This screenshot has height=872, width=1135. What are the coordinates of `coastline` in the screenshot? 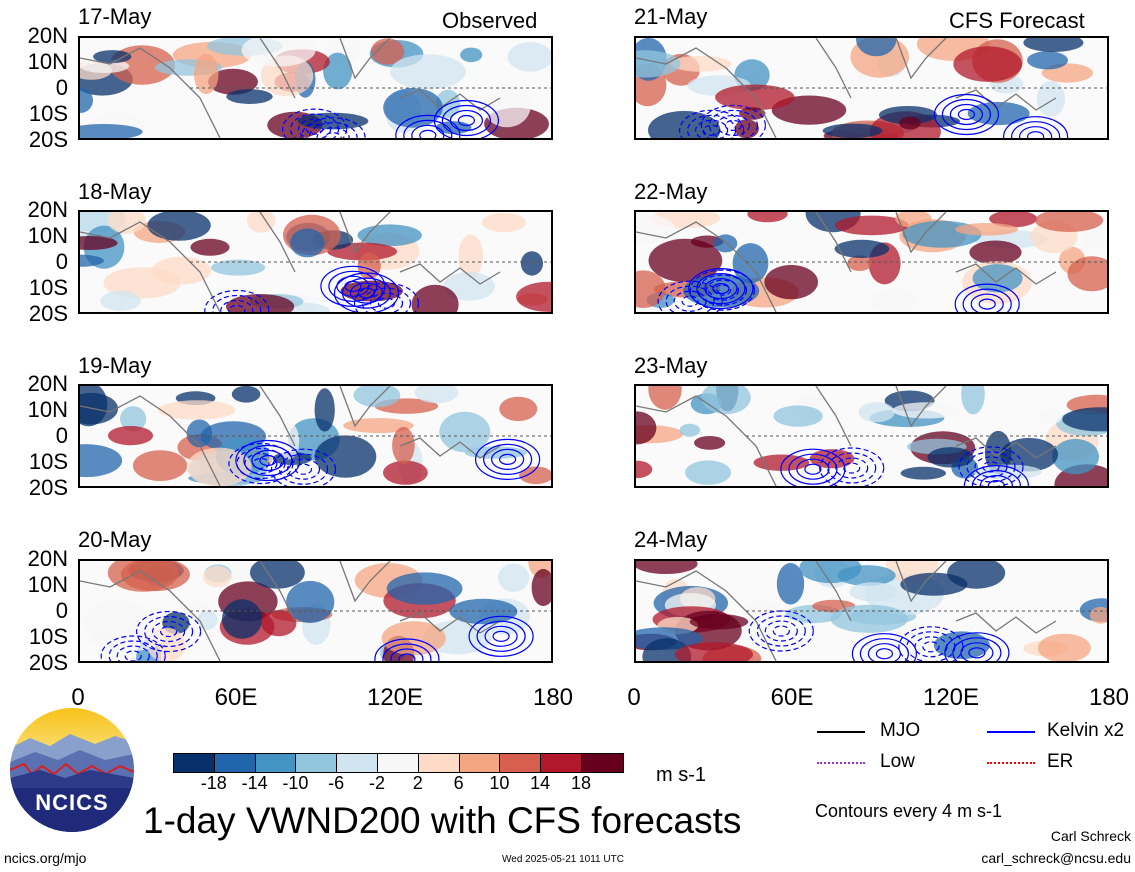 It's located at (290, 88).